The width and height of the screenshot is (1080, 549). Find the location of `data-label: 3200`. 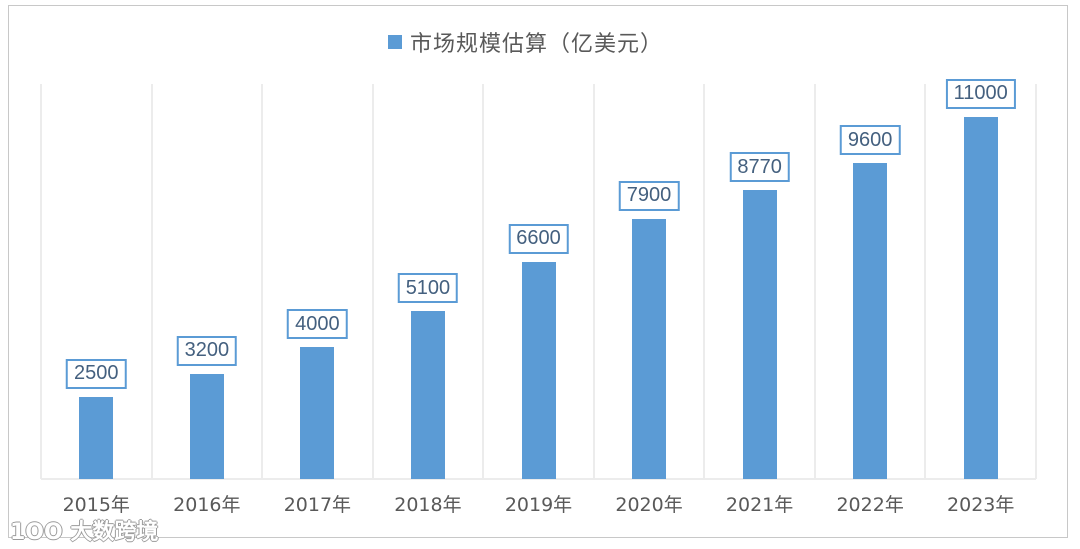

data-label: 3200 is located at coordinates (207, 350).